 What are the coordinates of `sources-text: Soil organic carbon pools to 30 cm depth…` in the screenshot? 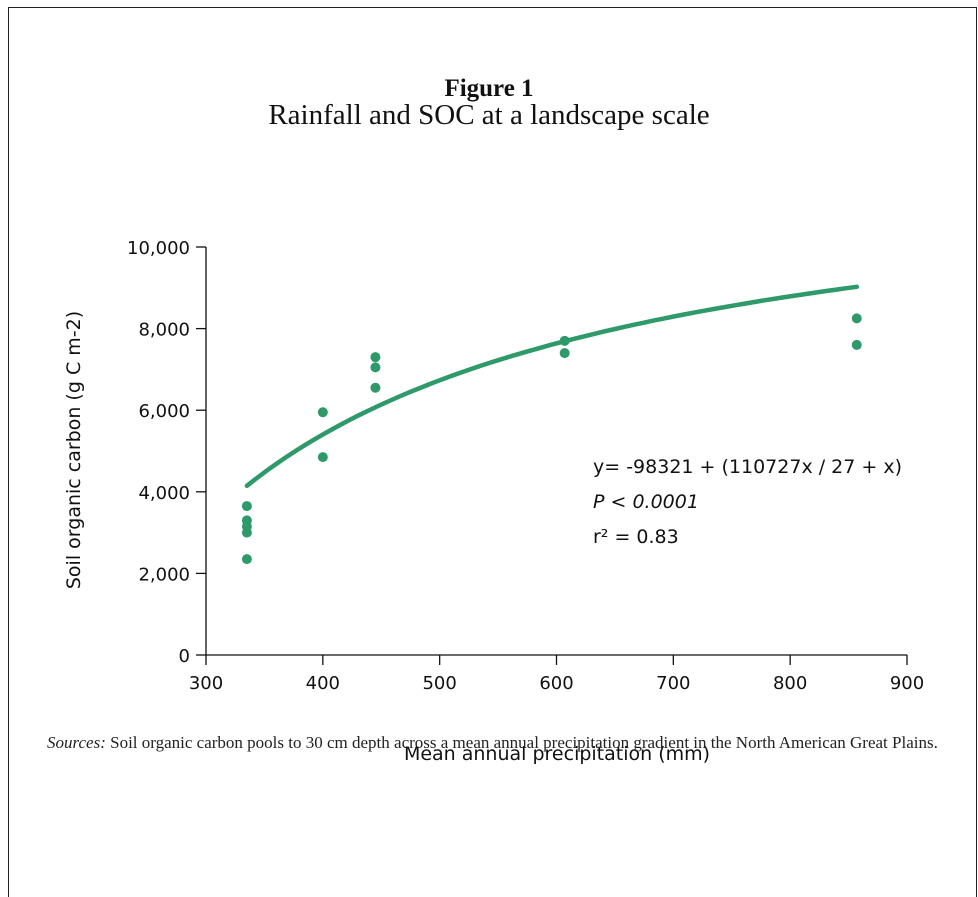 It's located at (524, 742).